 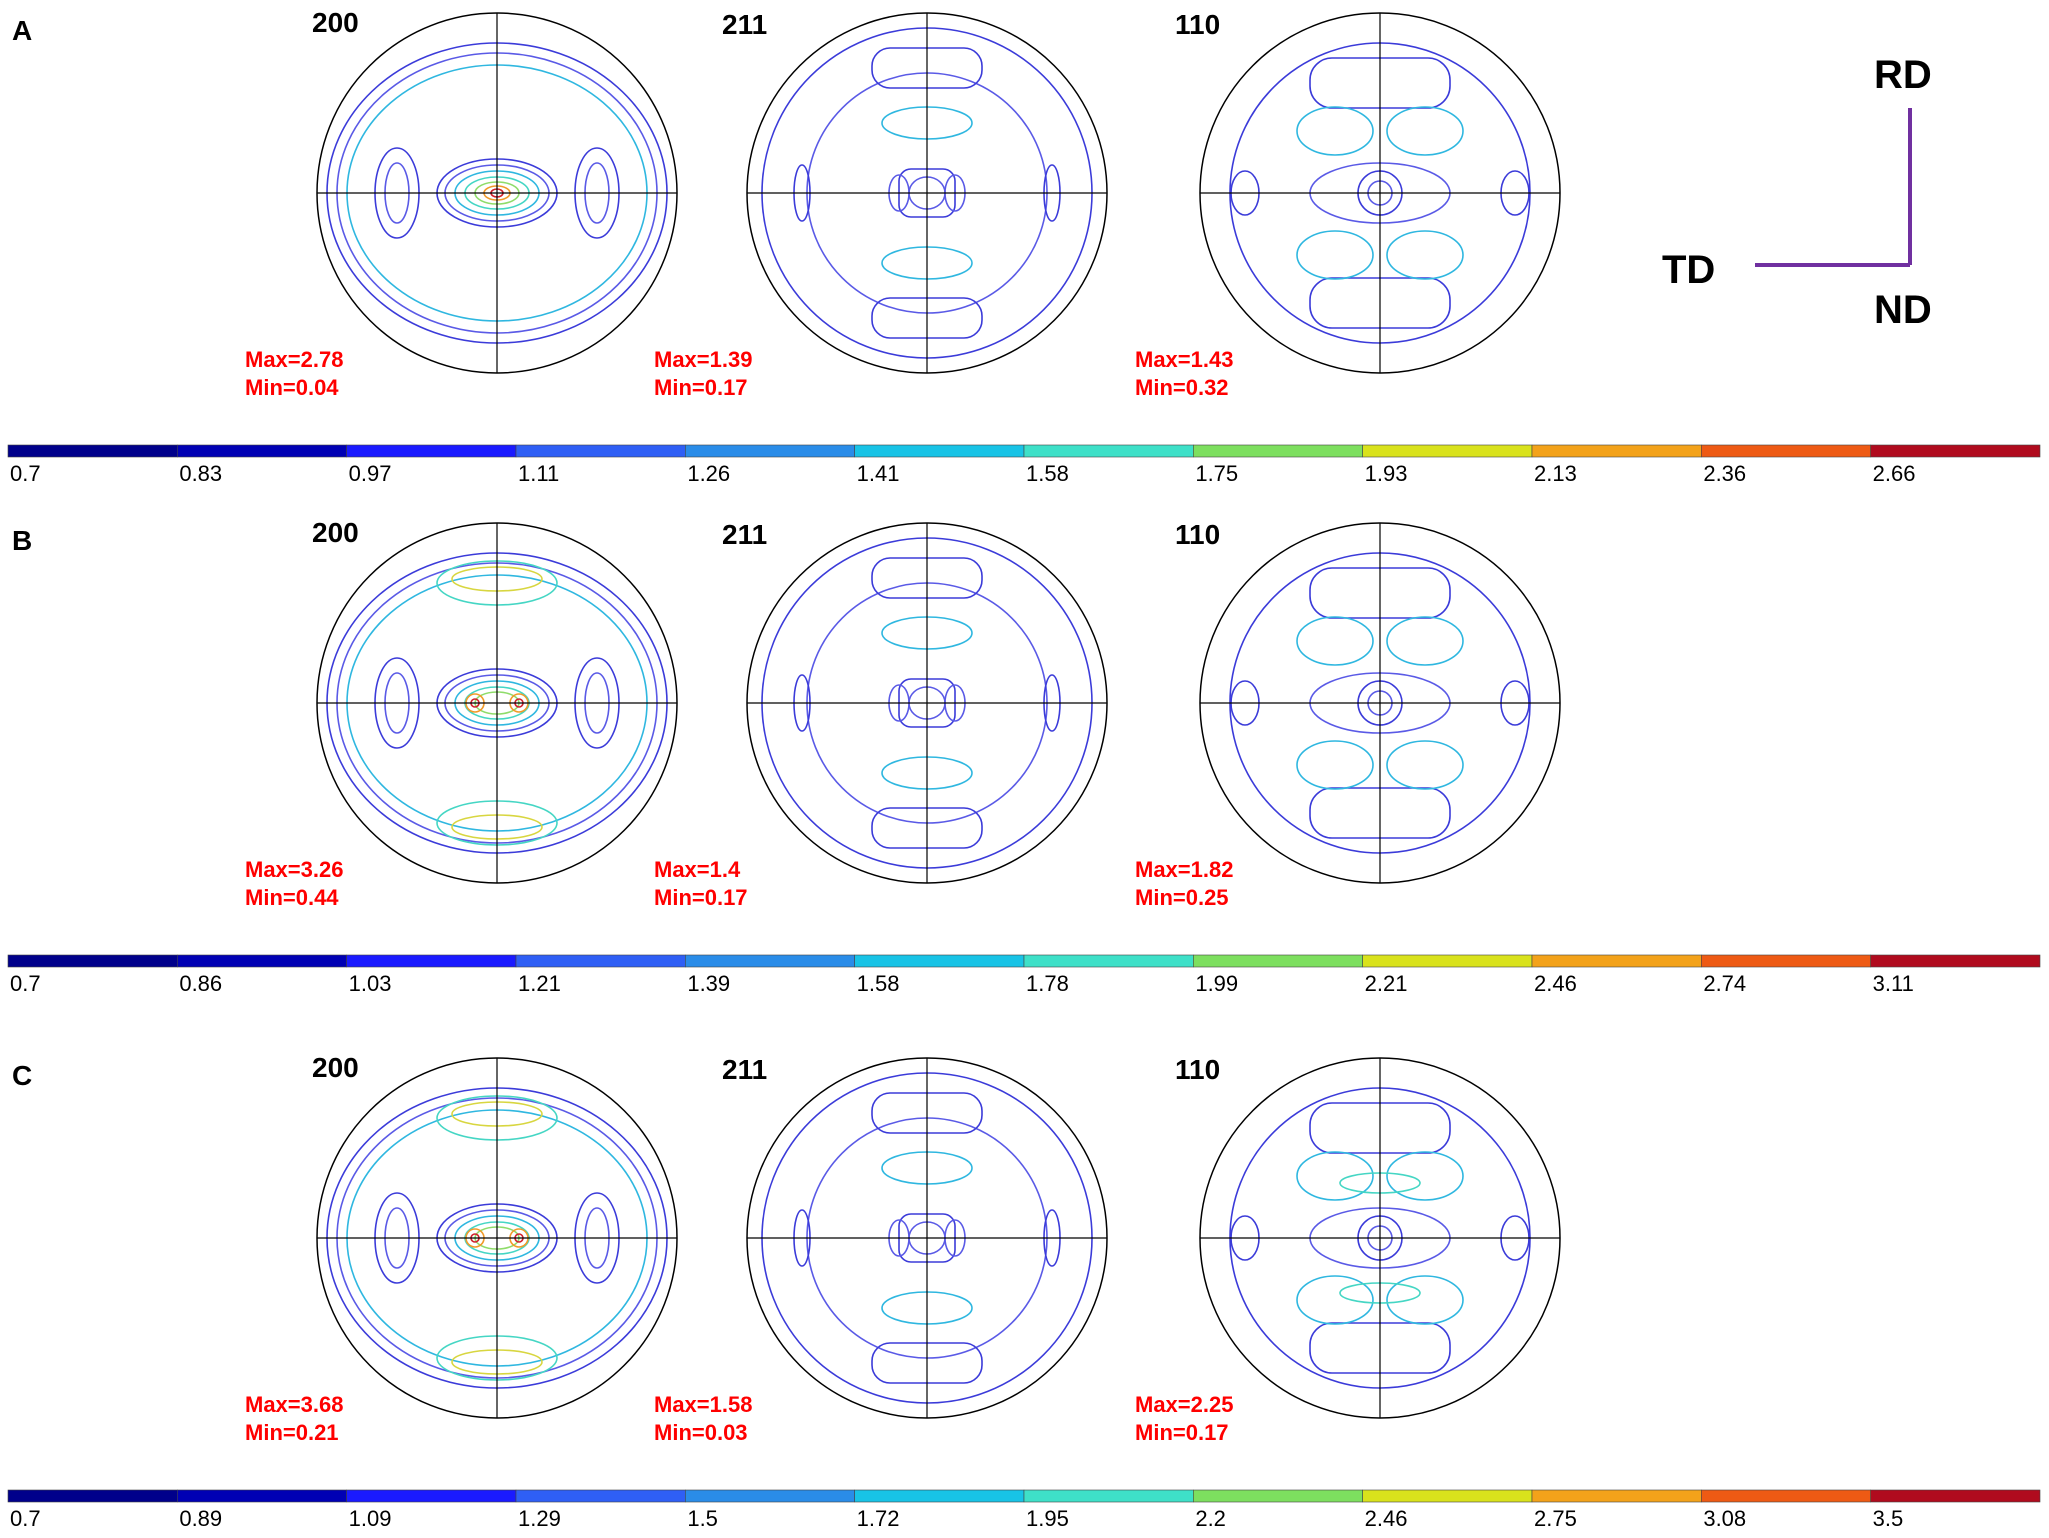 I want to click on colorbar-tick-label: 1.95, so click(x=1047, y=1518).